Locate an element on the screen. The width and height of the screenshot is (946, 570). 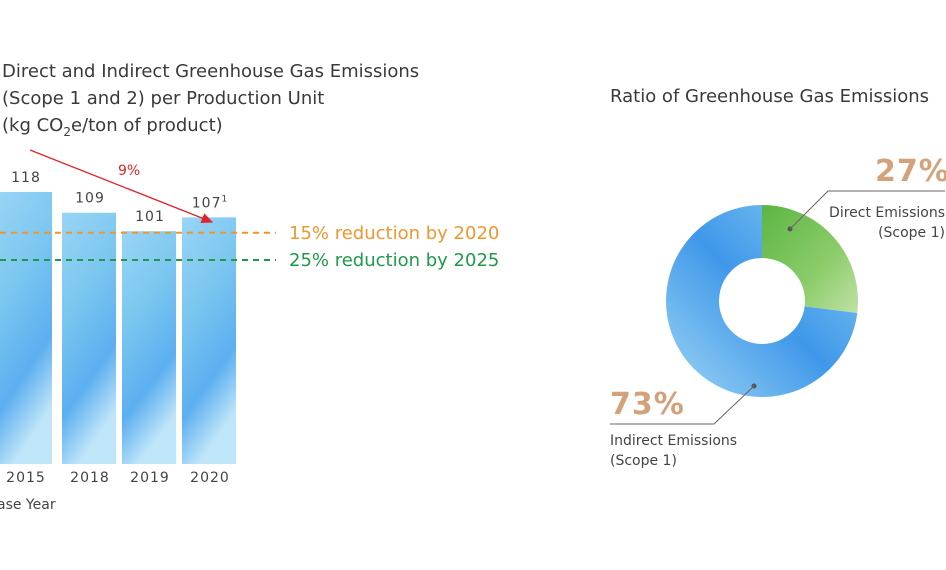
bar-value-label-2019: 101 is located at coordinates (150, 217).